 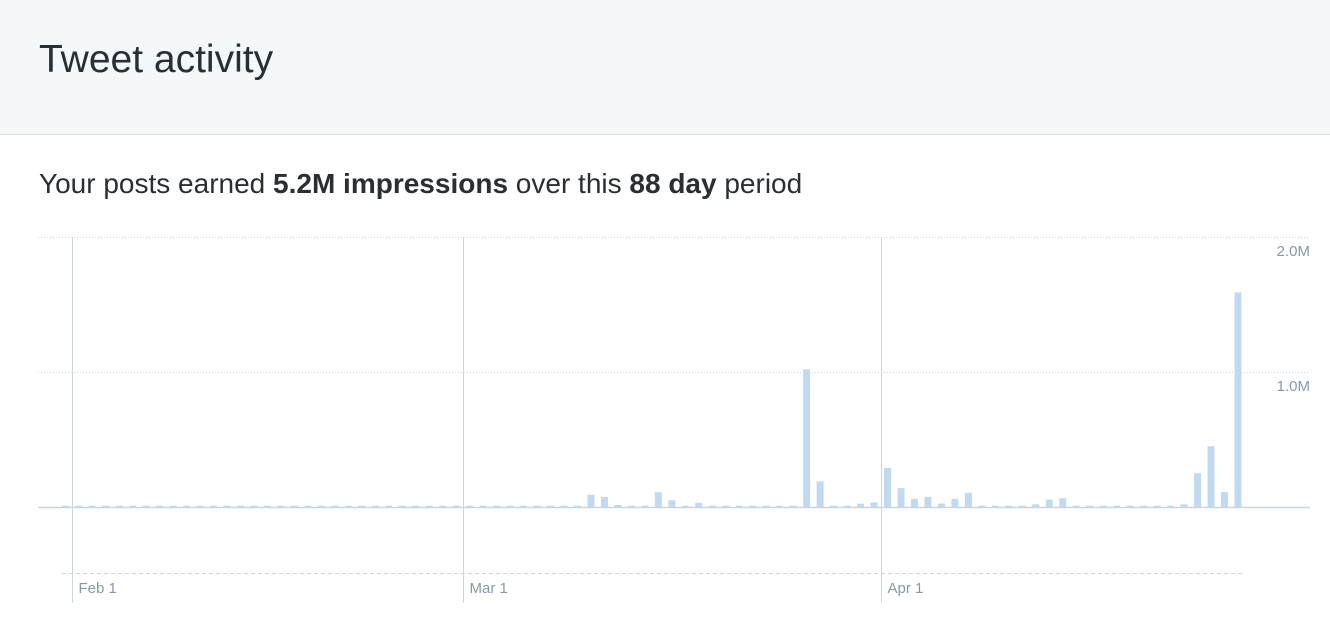 What do you see at coordinates (156, 59) in the screenshot?
I see `page-title: Tweet activity` at bounding box center [156, 59].